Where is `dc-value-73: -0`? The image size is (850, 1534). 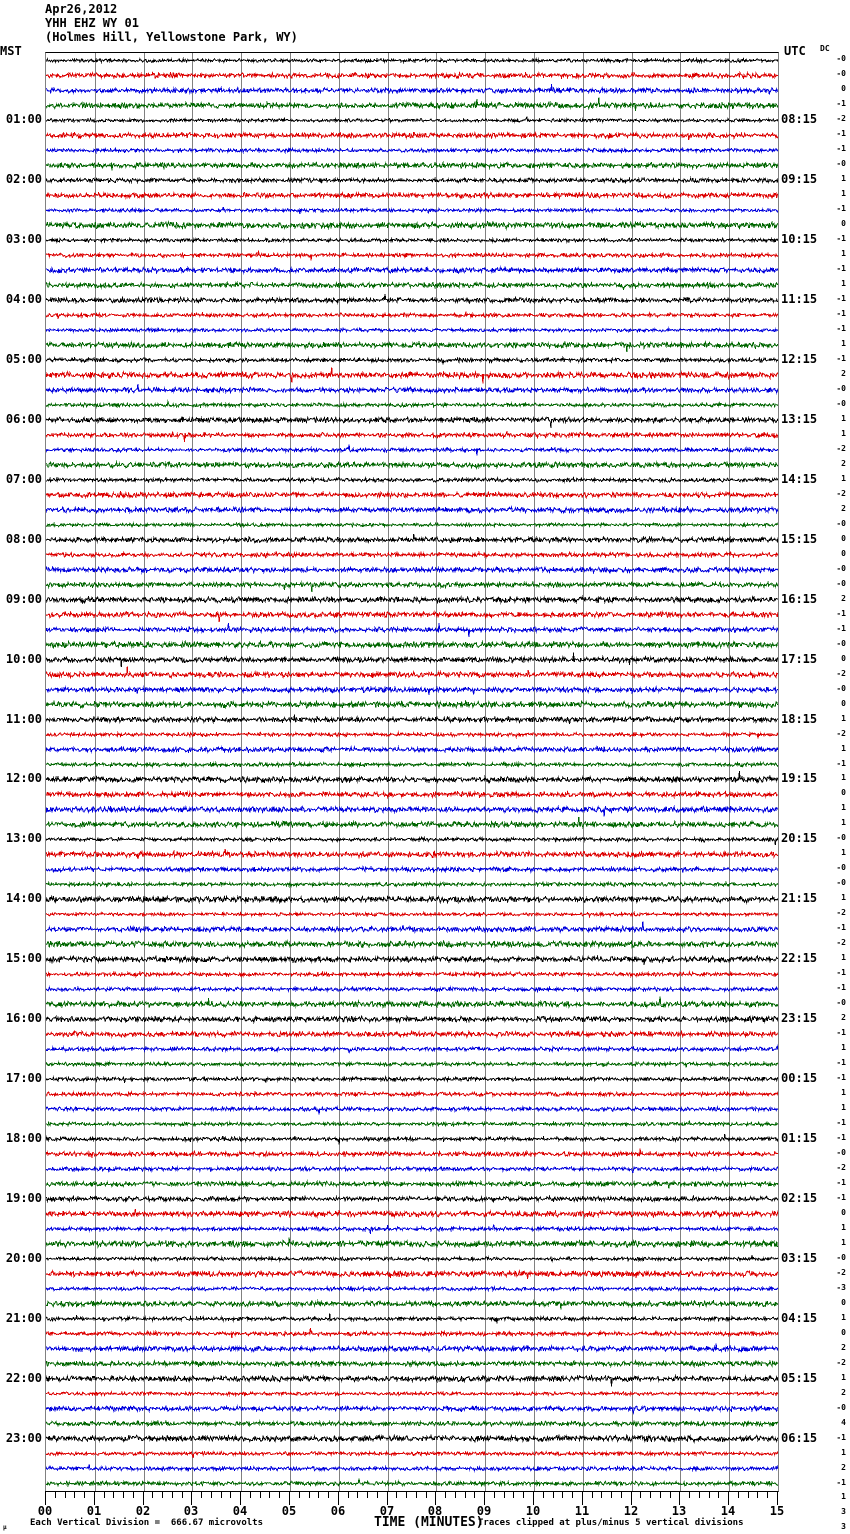
dc-value-73: -0 is located at coordinates (841, 1152).